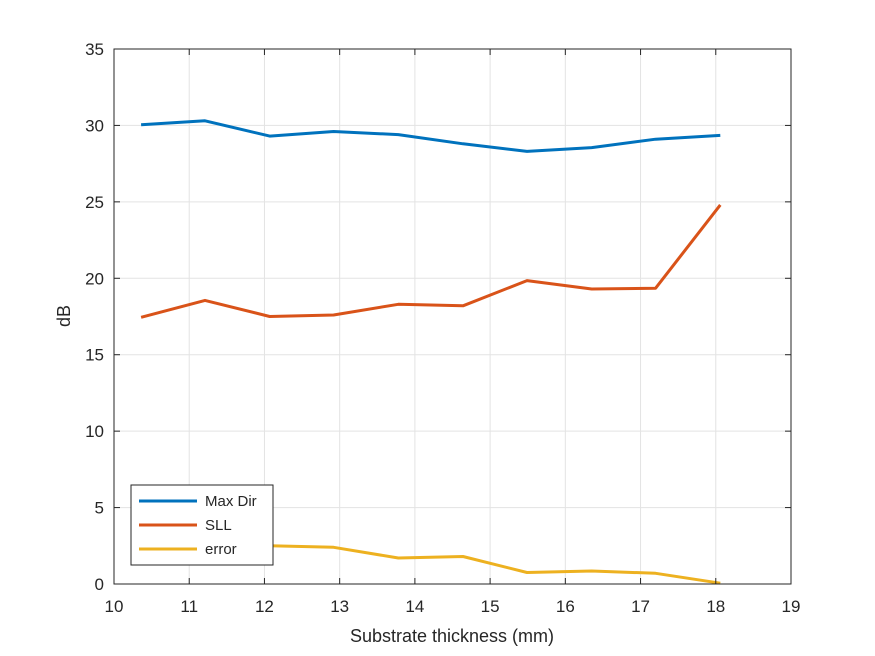 The height and width of the screenshot is (656, 875). I want to click on x-tick-label: 15, so click(490, 606).